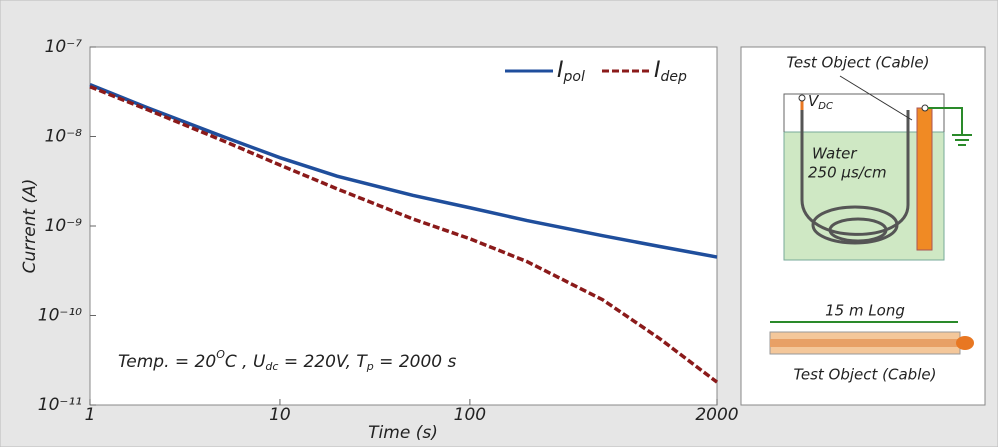  I want to click on legend-sub: dep, so click(674, 77).